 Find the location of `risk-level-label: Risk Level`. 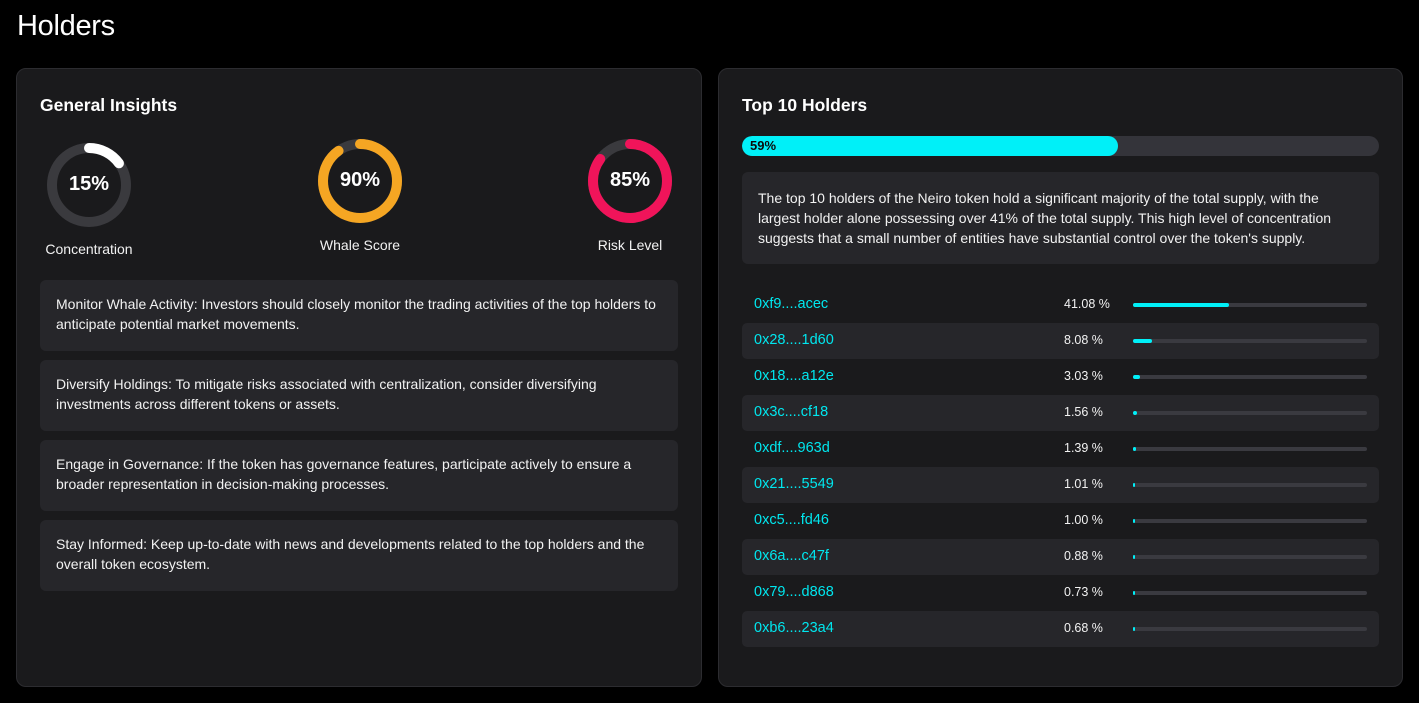

risk-level-label: Risk Level is located at coordinates (630, 245).